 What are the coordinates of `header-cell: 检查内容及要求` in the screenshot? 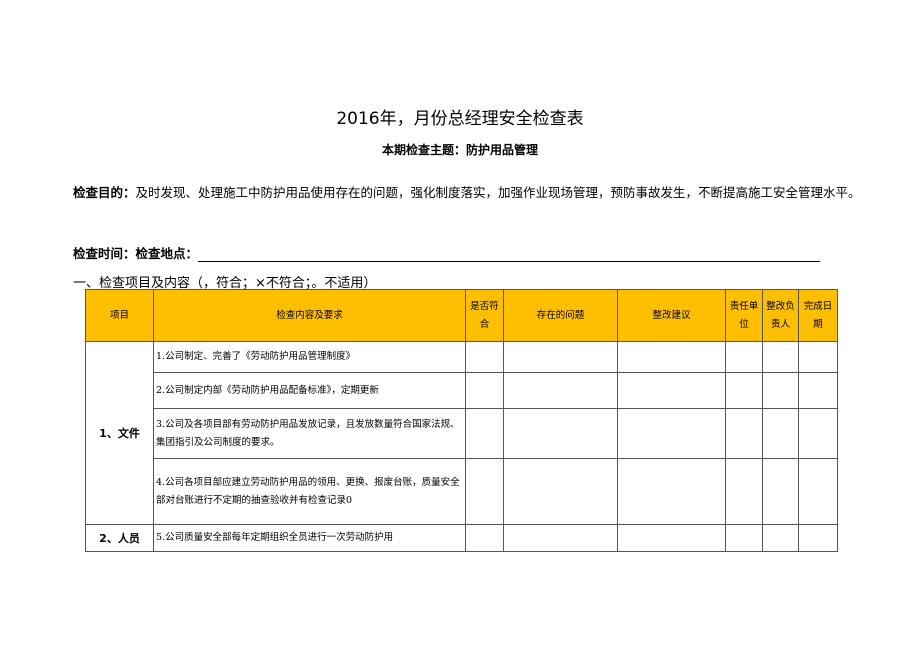 It's located at (309, 315).